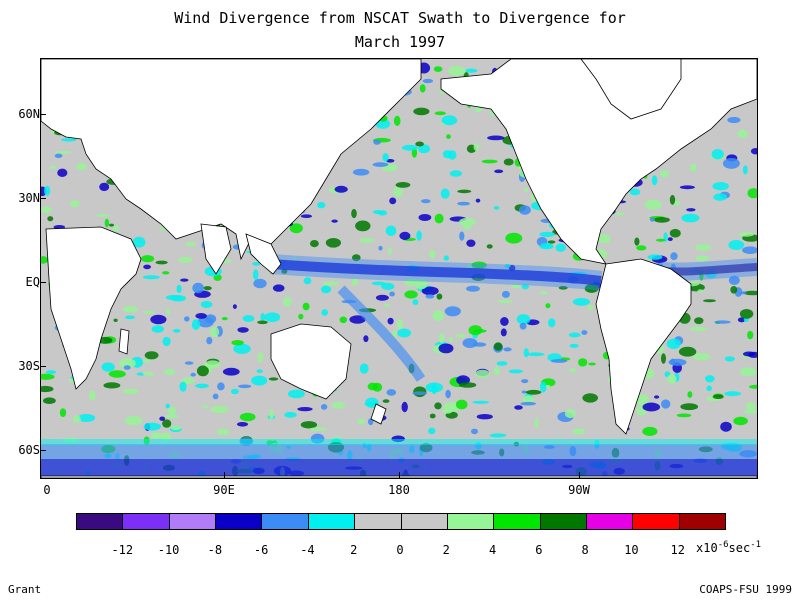 Image resolution: width=800 pixels, height=600 pixels. What do you see at coordinates (539, 550) in the screenshot?
I see `colorbar-label: 6` at bounding box center [539, 550].